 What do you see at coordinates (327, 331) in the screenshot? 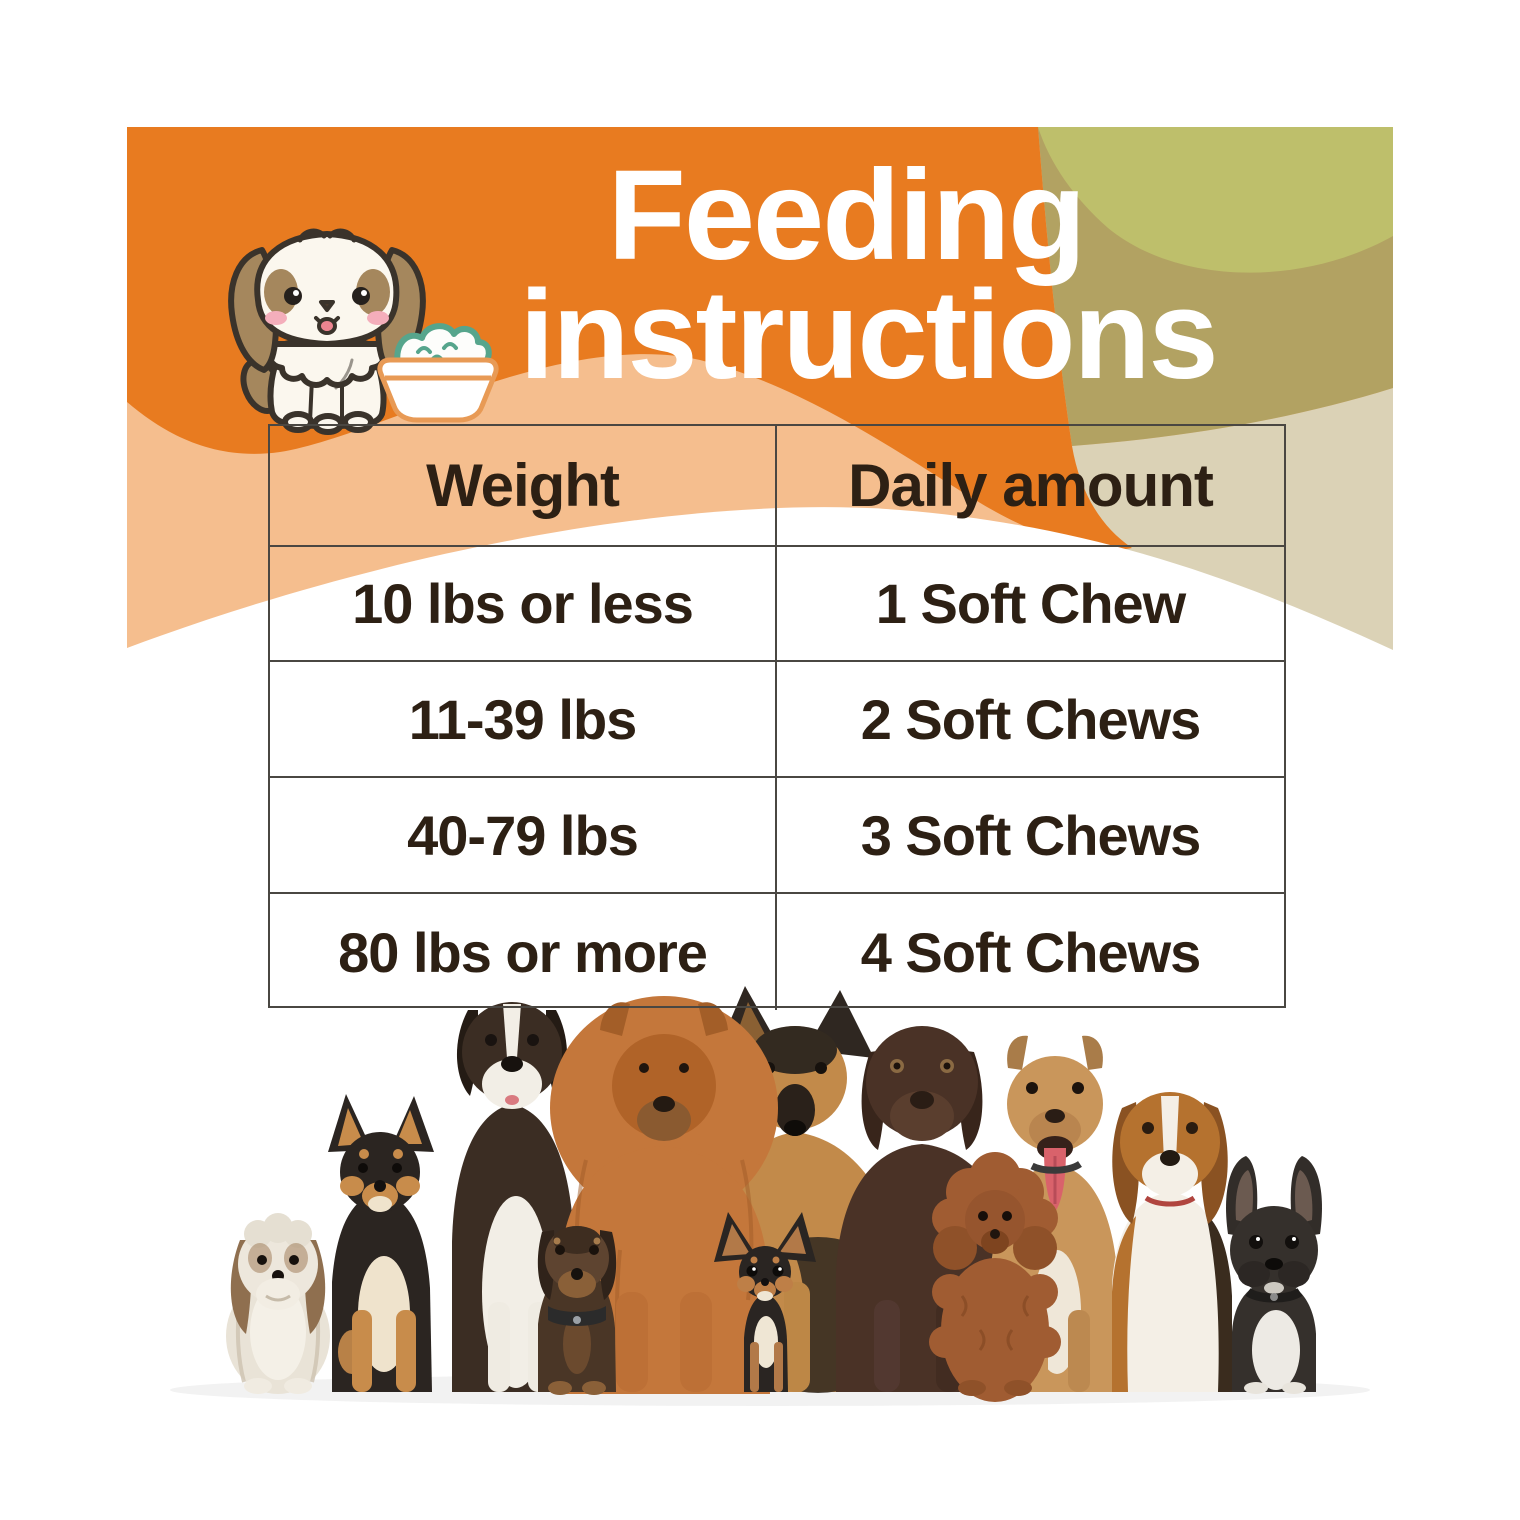
I see `cartoon-puppy-icon` at bounding box center [327, 331].